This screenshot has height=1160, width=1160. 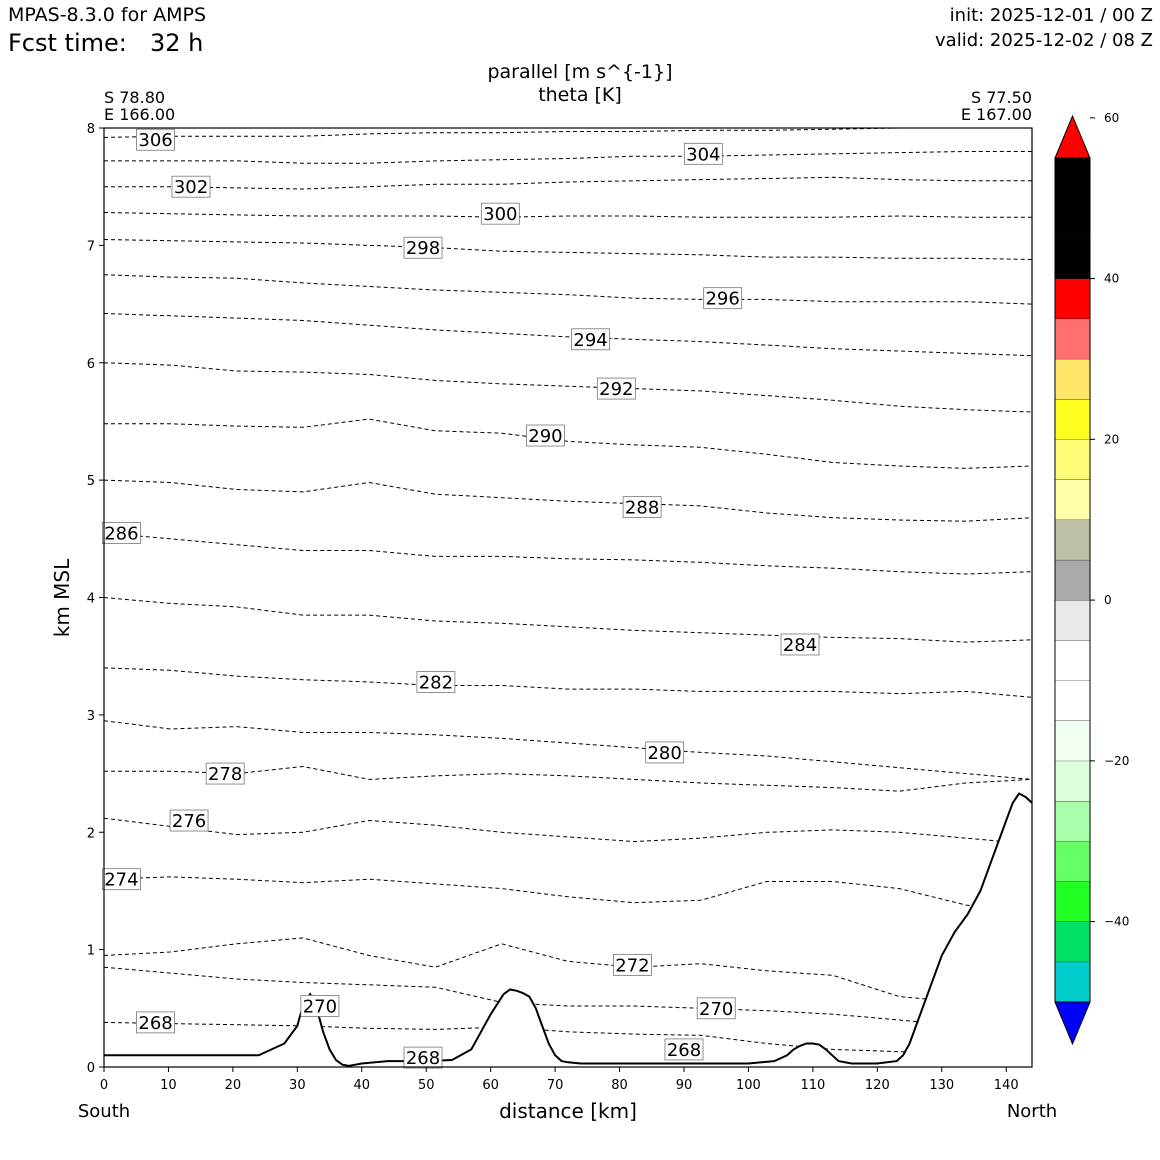 I want to click on theta-label: 290, so click(x=545, y=436).